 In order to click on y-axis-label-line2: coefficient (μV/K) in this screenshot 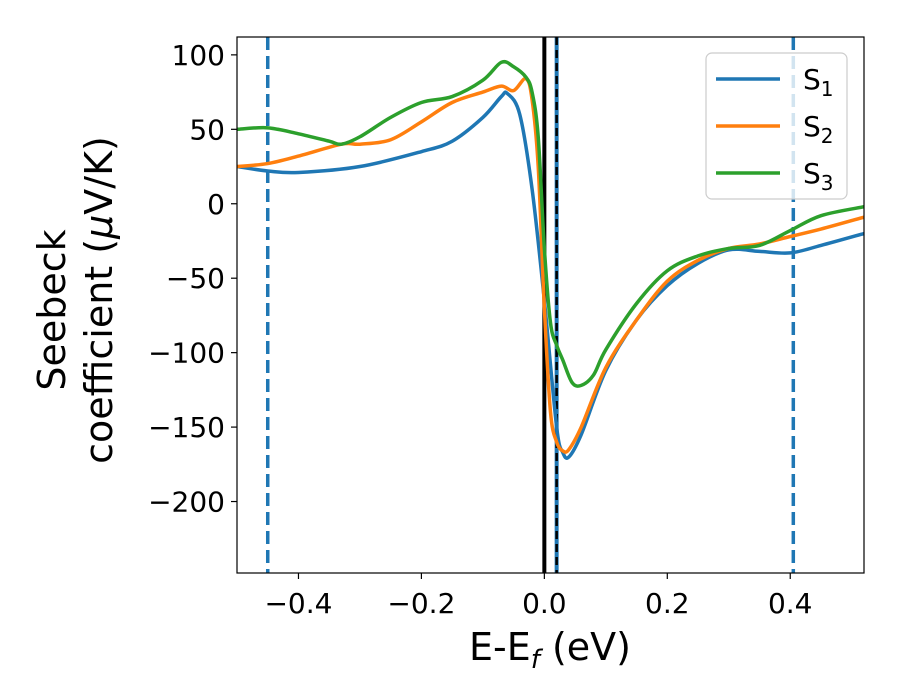, I will do `click(99, 300)`.